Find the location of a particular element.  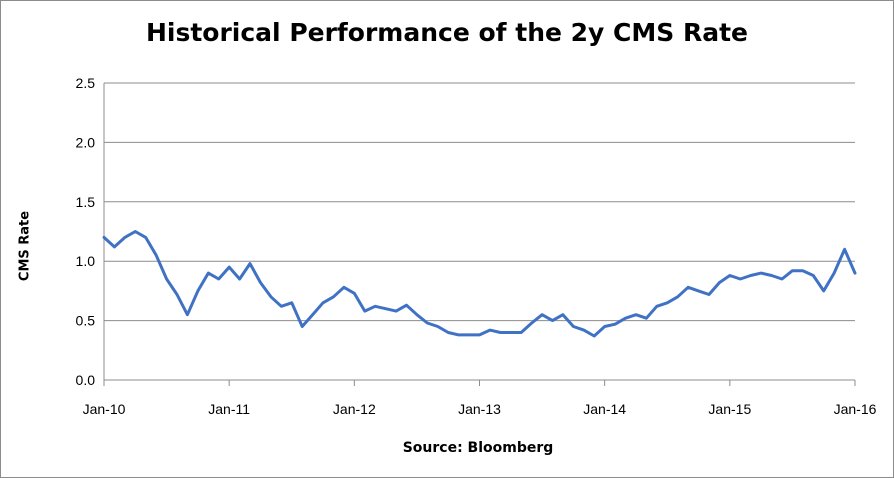

x-axis-label: Source: Bloomberg is located at coordinates (478, 448).